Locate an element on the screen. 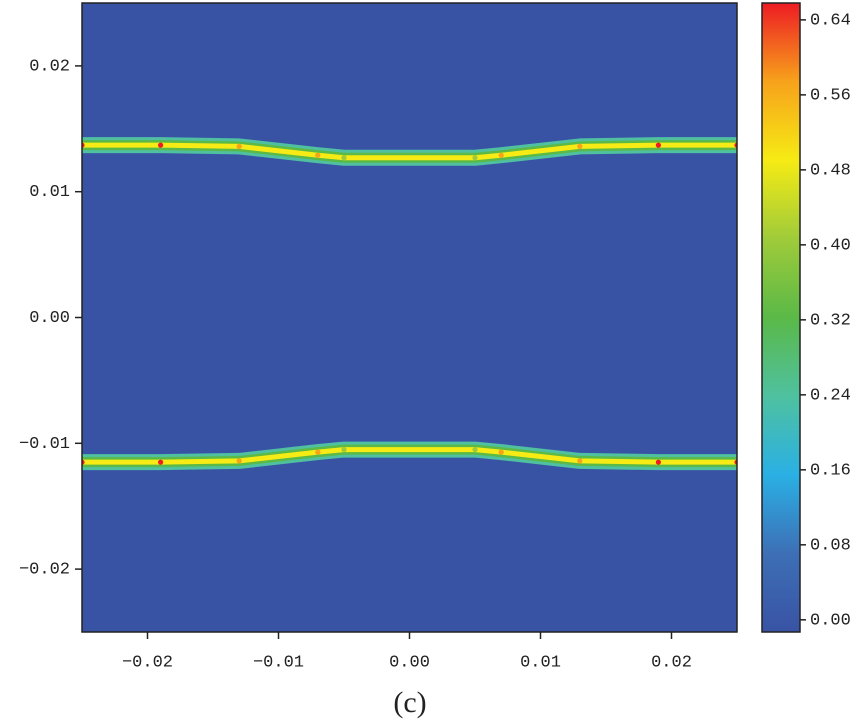 The width and height of the screenshot is (866, 727). y-tick-label: −0.02 is located at coordinates (44, 570).